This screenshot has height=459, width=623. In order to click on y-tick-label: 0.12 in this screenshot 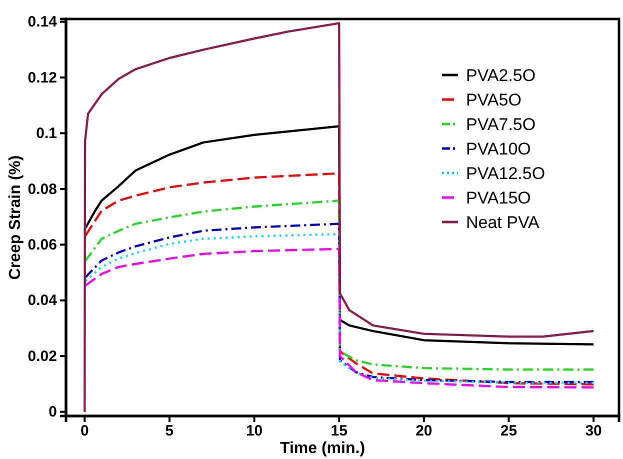, I will do `click(42, 77)`.